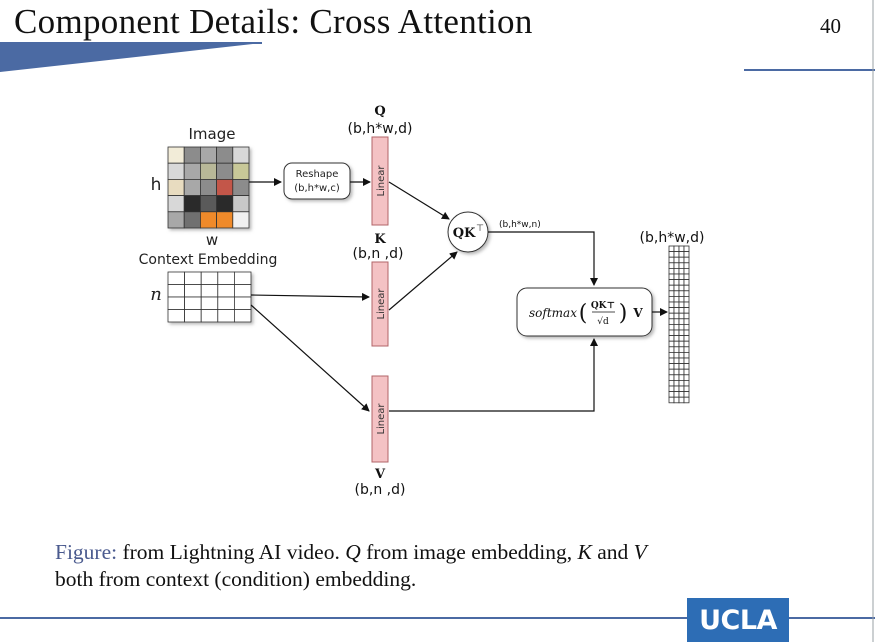 The width and height of the screenshot is (875, 642). I want to click on linear-v-box, so click(380, 419).